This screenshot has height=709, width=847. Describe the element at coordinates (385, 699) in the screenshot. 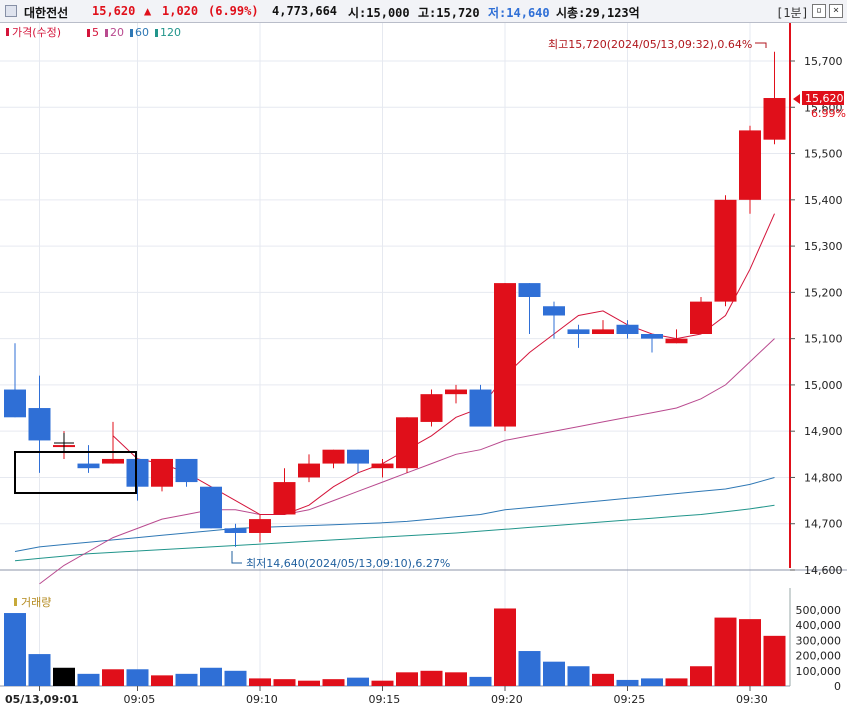

I see `time-tick-label: 09:15` at that location.